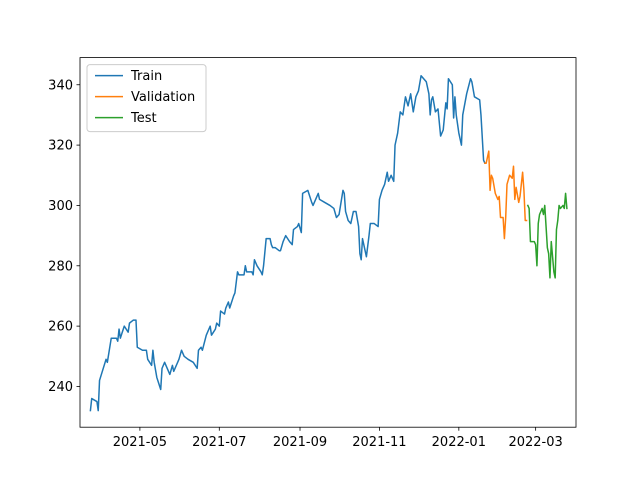 The height and width of the screenshot is (484, 640). Describe the element at coordinates (506, 195) in the screenshot. I see `series-line-validation` at that location.